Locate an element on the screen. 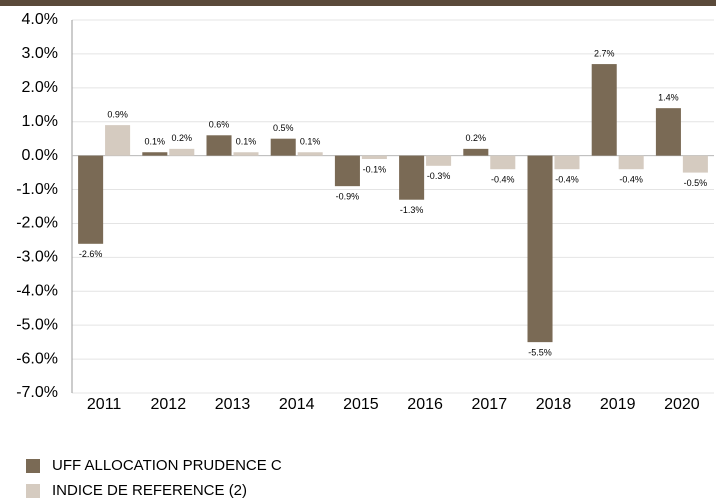 The width and height of the screenshot is (716, 499). x-tick-label: 2017 is located at coordinates (490, 404).